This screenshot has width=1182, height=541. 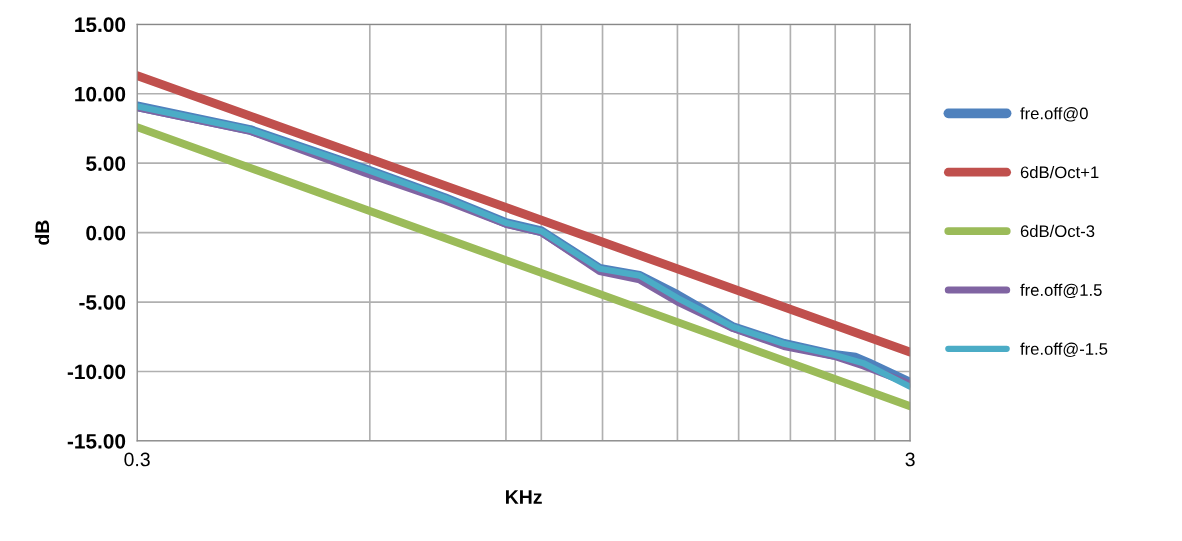 I want to click on legend-label: 6dB/Oct-3, so click(x=1057, y=231).